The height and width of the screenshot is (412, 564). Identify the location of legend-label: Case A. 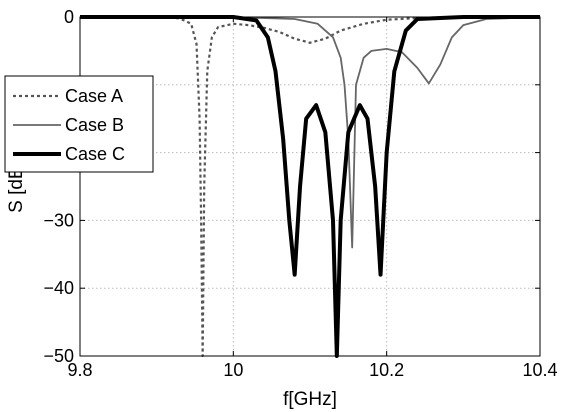
(94, 96).